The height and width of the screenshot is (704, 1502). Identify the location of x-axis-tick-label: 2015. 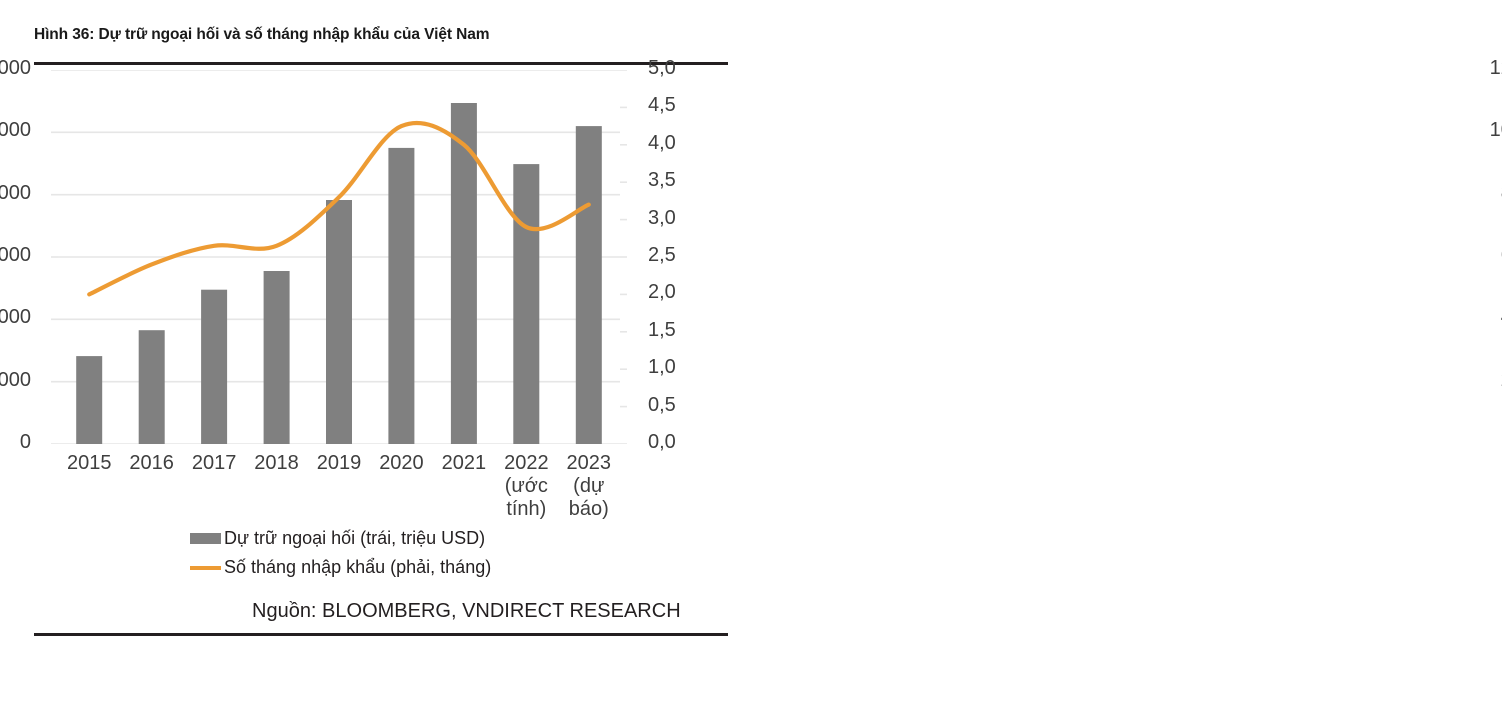
(89, 463).